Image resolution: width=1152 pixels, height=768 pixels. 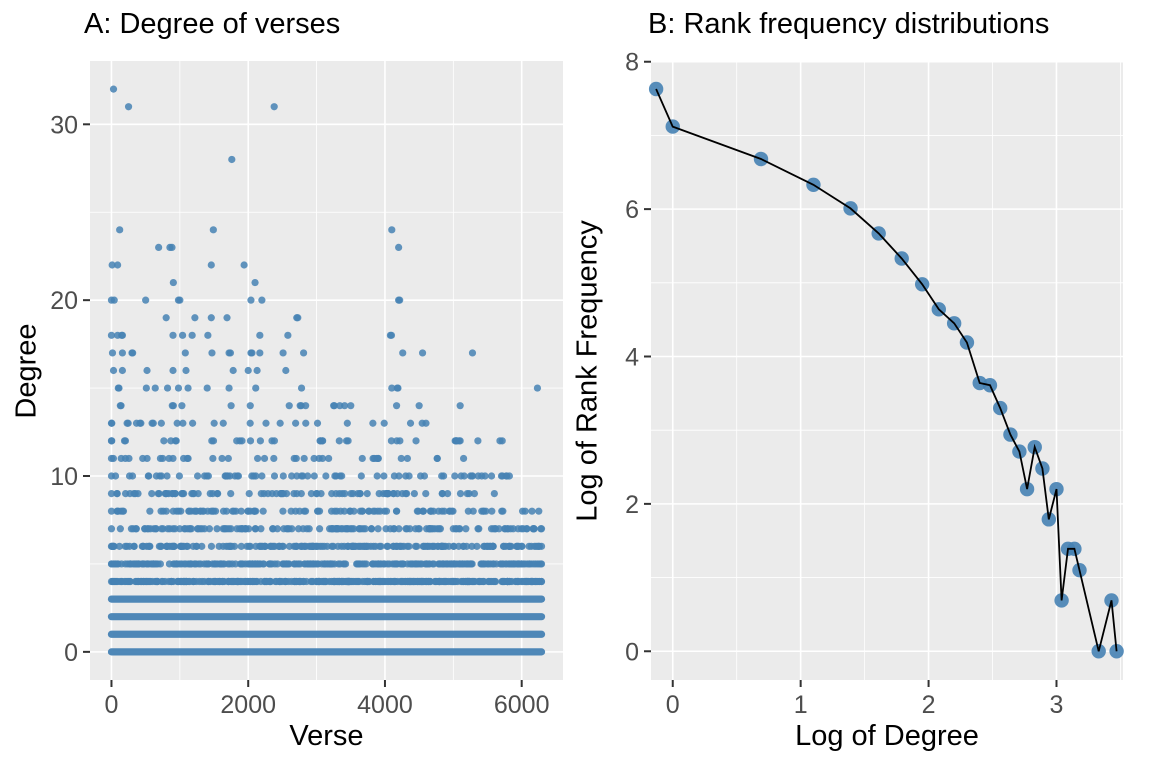 What do you see at coordinates (26, 371) in the screenshot?
I see `panel-a-y-axis-title: Degree` at bounding box center [26, 371].